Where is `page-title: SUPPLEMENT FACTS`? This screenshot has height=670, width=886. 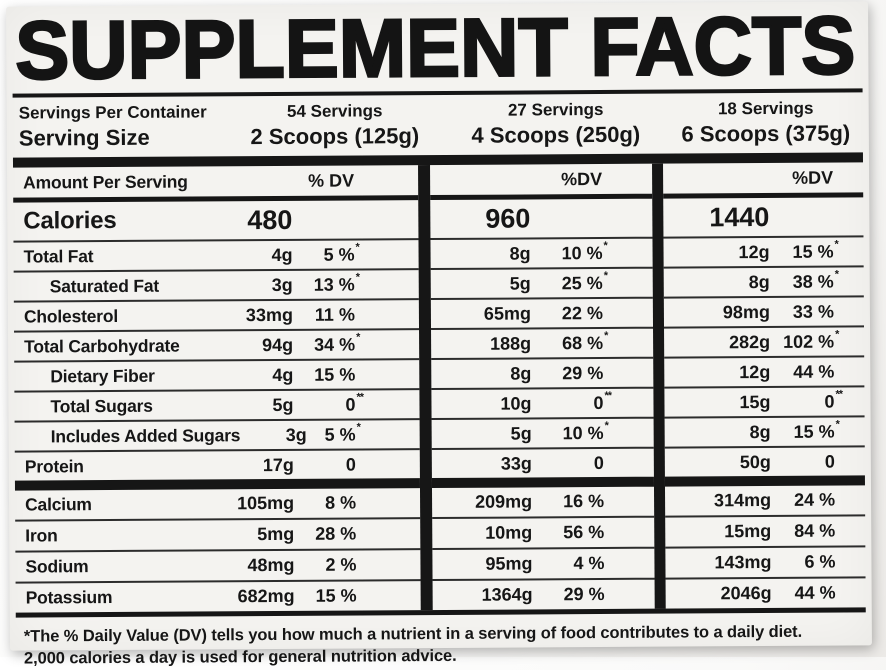
page-title: SUPPLEMENT FACTS is located at coordinates (435, 47).